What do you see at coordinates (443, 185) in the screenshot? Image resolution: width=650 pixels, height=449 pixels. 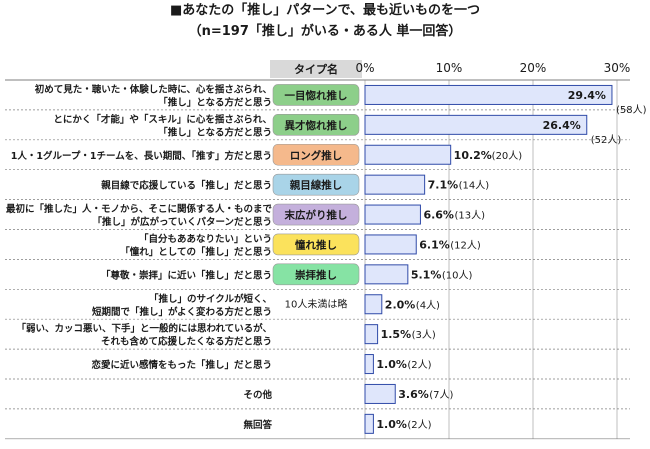 I see `bar-value-label: 7.1%` at bounding box center [443, 185].